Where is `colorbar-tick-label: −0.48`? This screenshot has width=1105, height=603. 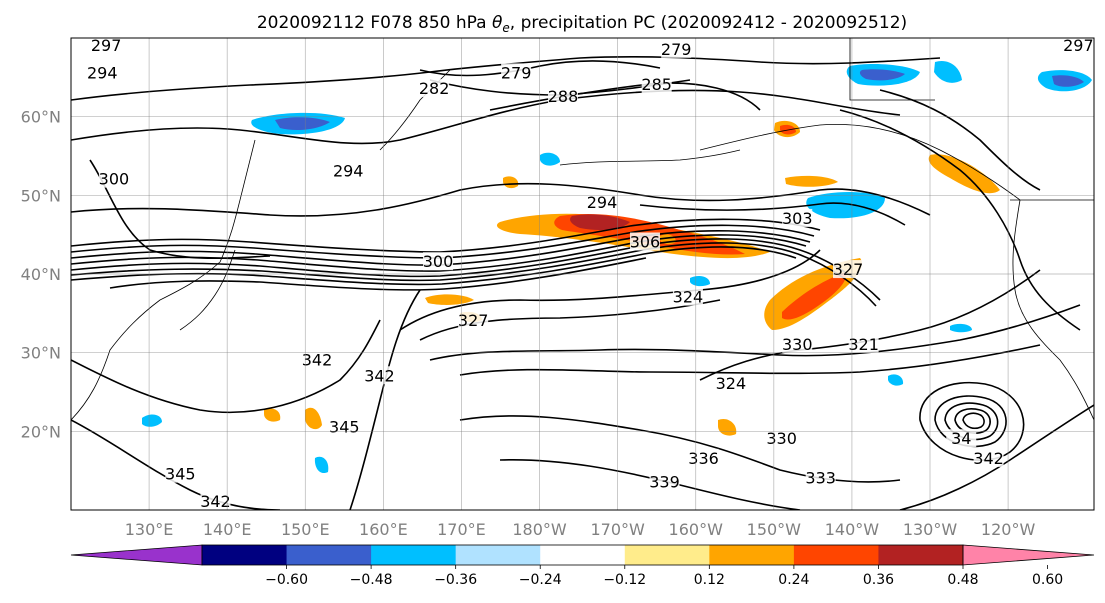 colorbar-tick-label: −0.48 is located at coordinates (371, 580).